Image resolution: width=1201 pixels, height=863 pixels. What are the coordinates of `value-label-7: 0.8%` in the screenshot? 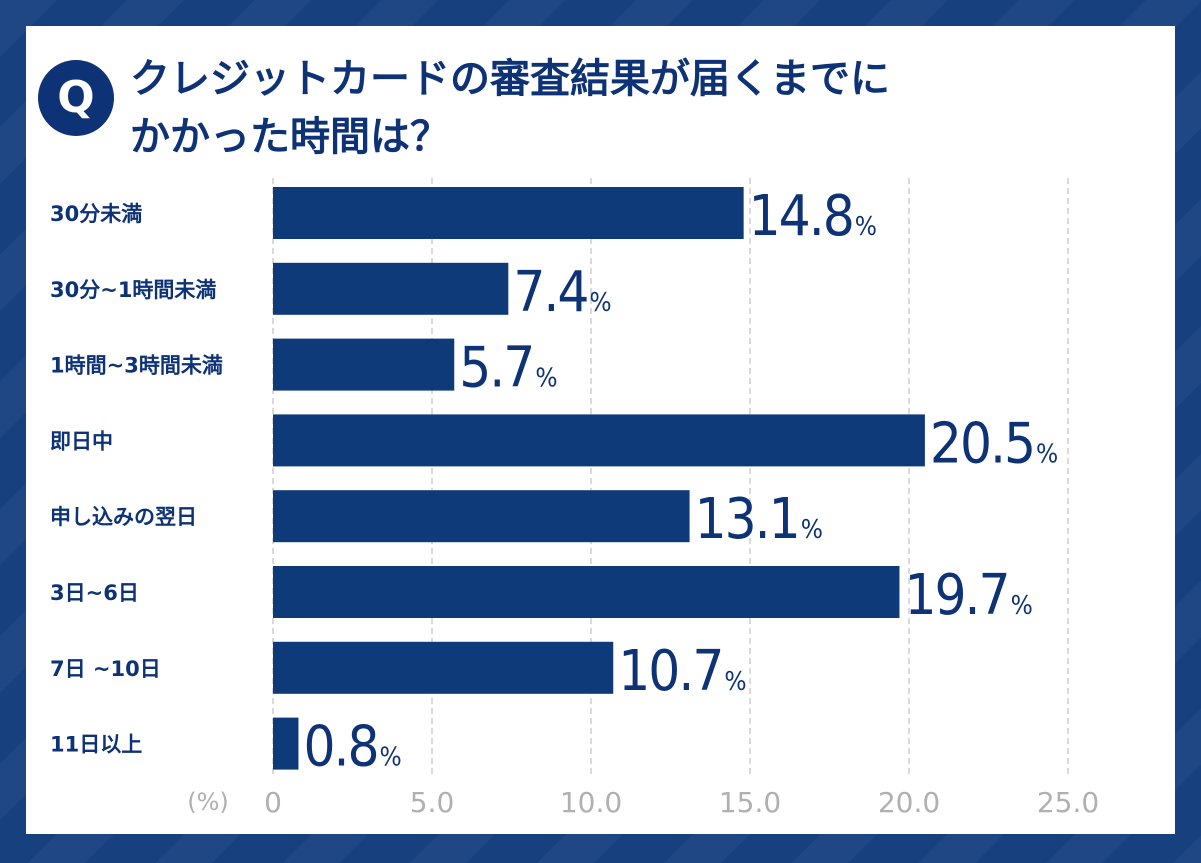 It's located at (352, 747).